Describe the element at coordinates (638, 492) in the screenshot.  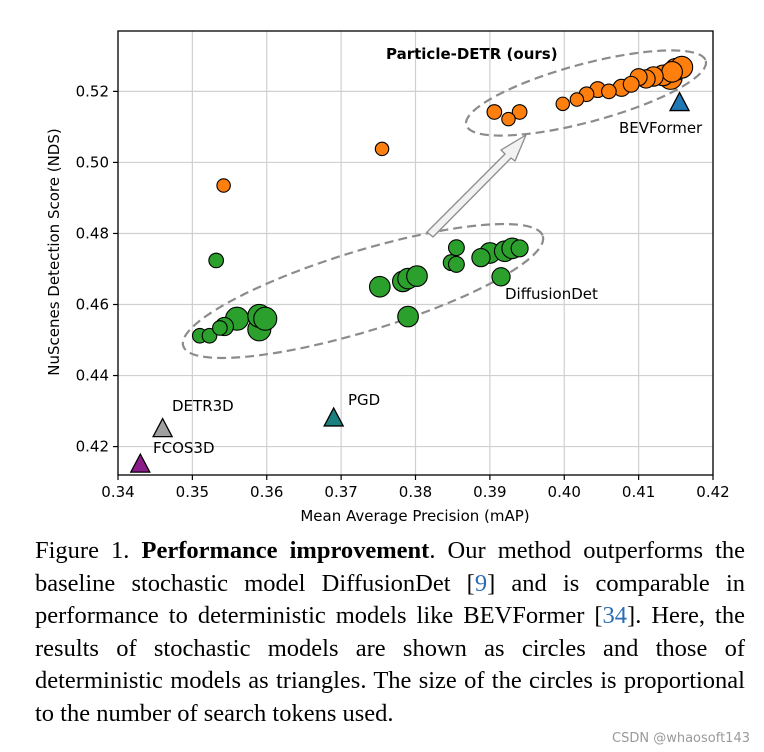
I see `x-tick-label: 0.41` at that location.